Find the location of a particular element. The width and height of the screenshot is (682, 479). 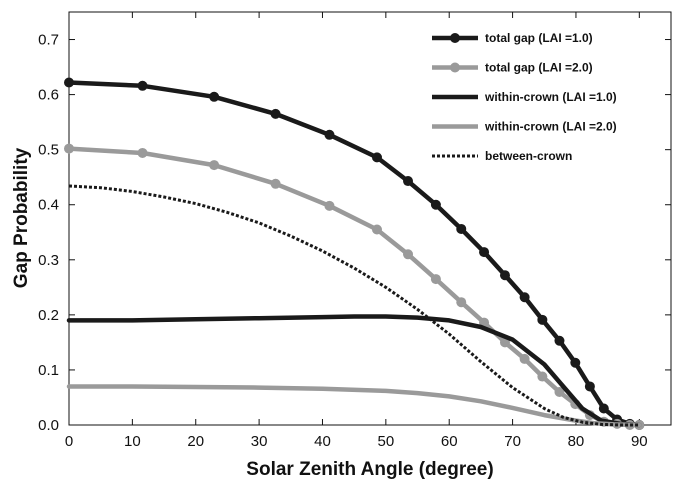

y-tick-label: 0.4 is located at coordinates (48, 205).